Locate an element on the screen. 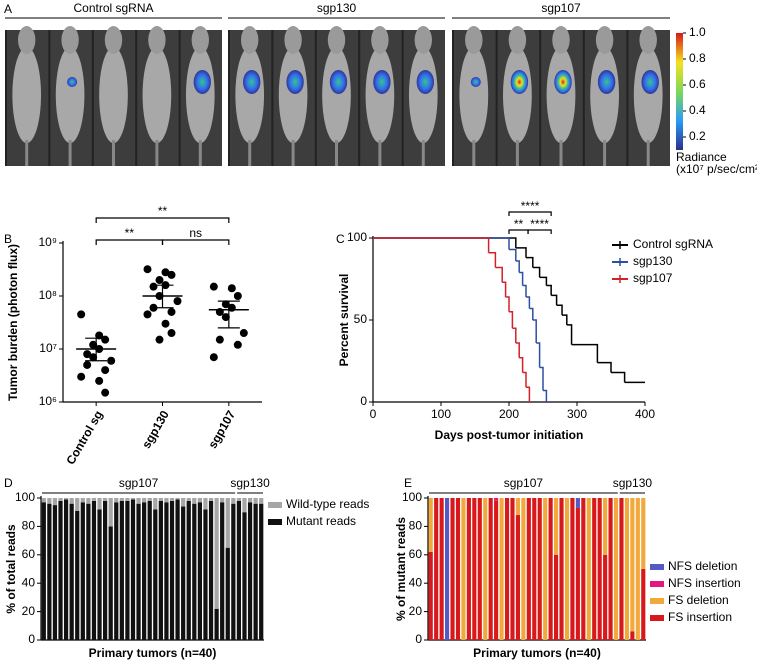 Image resolution: width=757 pixels, height=664 pixels. legend-label: FS deletion is located at coordinates (698, 600).